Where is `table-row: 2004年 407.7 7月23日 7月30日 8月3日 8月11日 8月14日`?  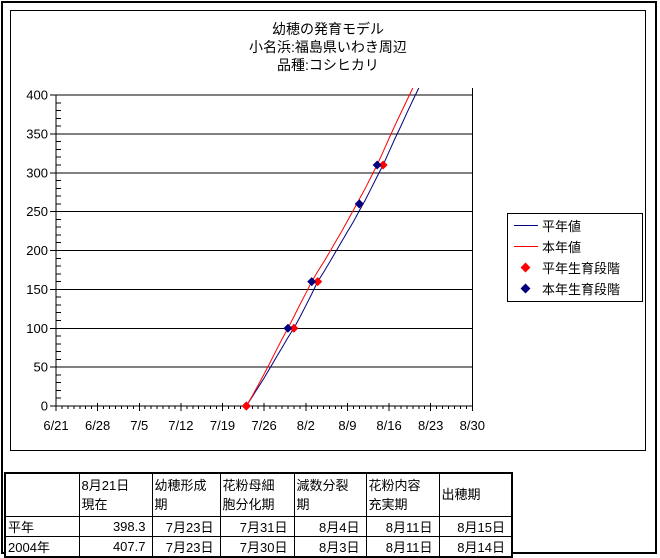
table-row: 2004年 407.7 7月23日 7月30日 8月3日 8月11日 8月14日 is located at coordinates (258, 546).